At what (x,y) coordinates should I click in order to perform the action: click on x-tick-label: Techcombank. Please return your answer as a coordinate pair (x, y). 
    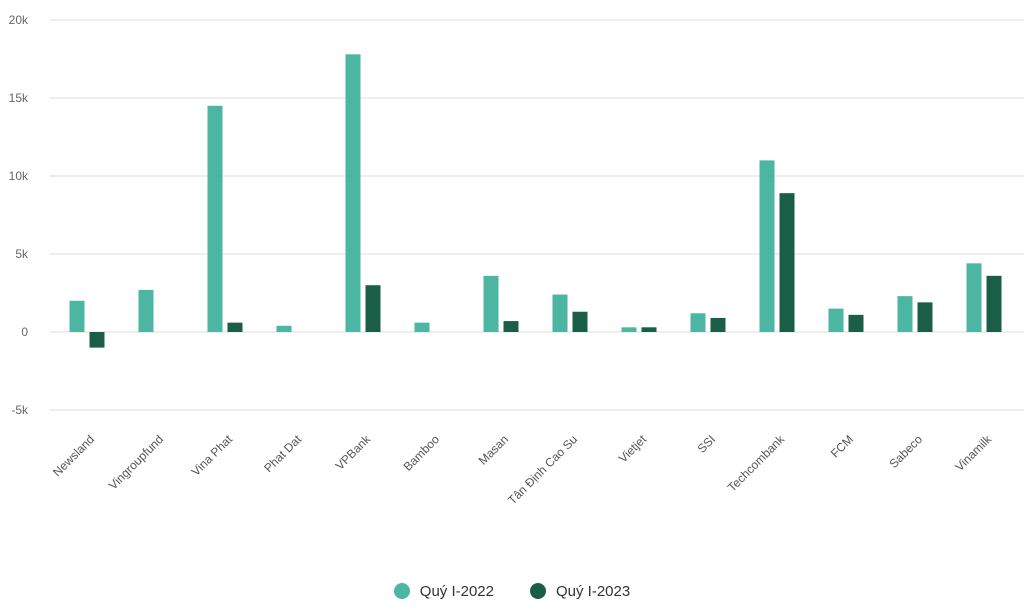
    Looking at the image, I should click on (756, 463).